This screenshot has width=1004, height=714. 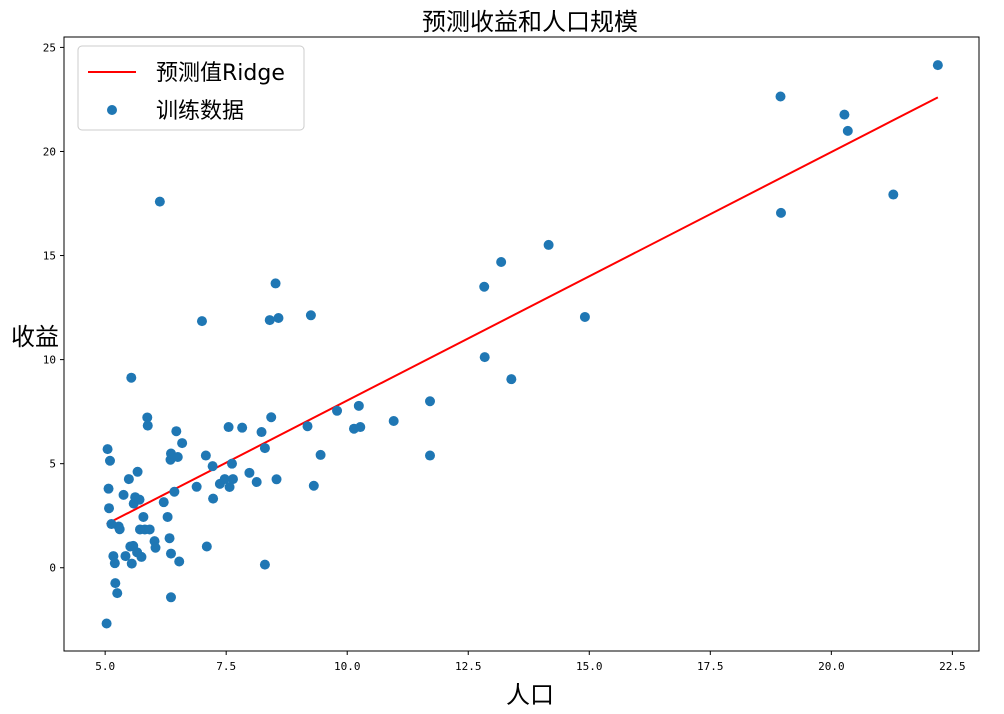 What do you see at coordinates (49, 360) in the screenshot?
I see `y-tick-label: 10` at bounding box center [49, 360].